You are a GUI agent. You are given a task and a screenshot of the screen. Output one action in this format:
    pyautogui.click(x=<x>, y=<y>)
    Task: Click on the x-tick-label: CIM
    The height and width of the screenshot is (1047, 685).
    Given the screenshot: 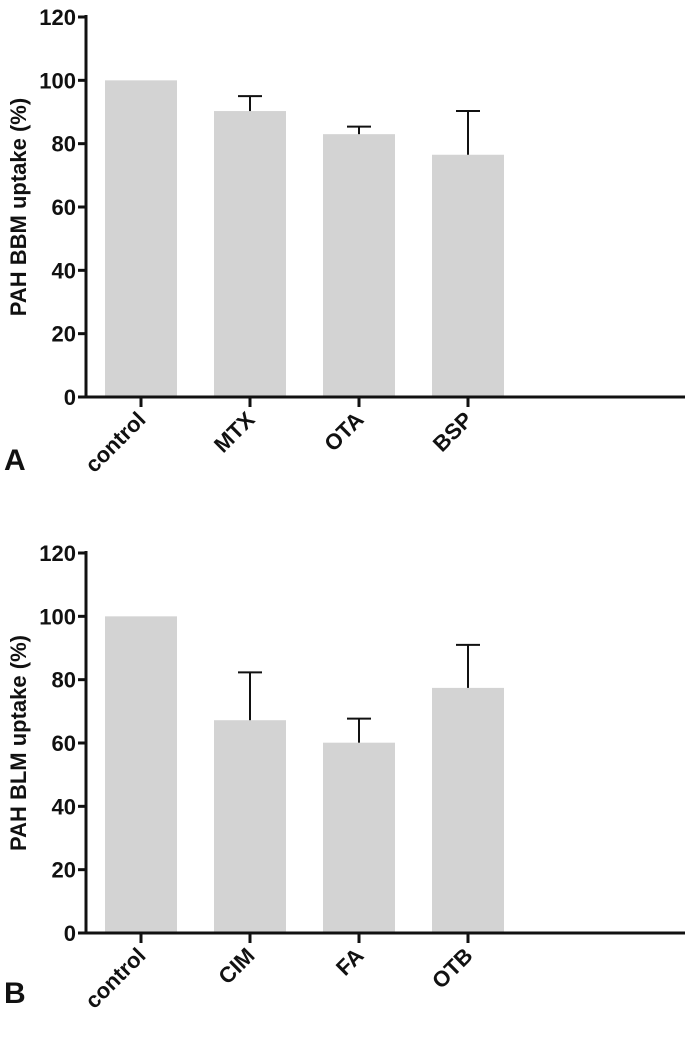 What is the action you would take?
    pyautogui.click(x=236, y=966)
    